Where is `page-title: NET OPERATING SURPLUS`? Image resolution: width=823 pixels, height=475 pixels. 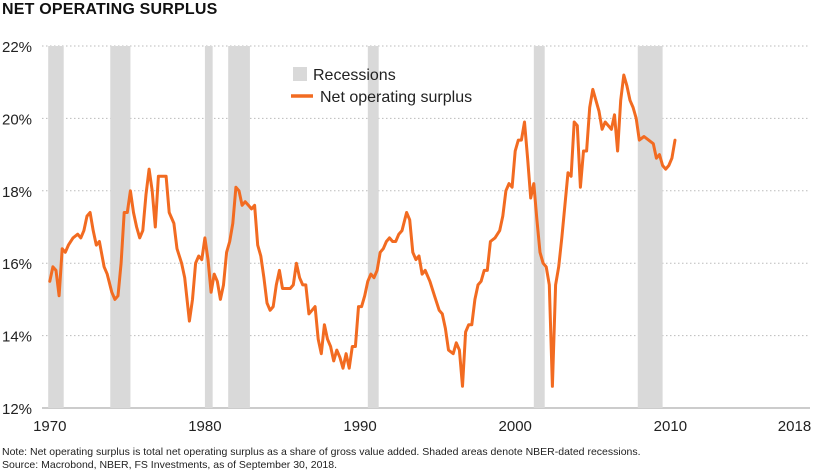
page-title: NET OPERATING SURPLUS is located at coordinates (110, 9).